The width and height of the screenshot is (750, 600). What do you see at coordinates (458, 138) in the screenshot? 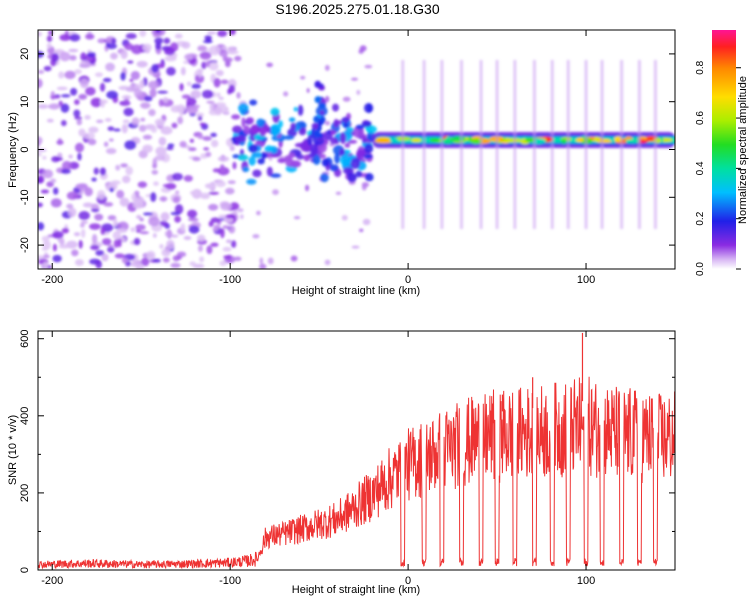
I see `spectrogram-band-cell` at bounding box center [458, 138].